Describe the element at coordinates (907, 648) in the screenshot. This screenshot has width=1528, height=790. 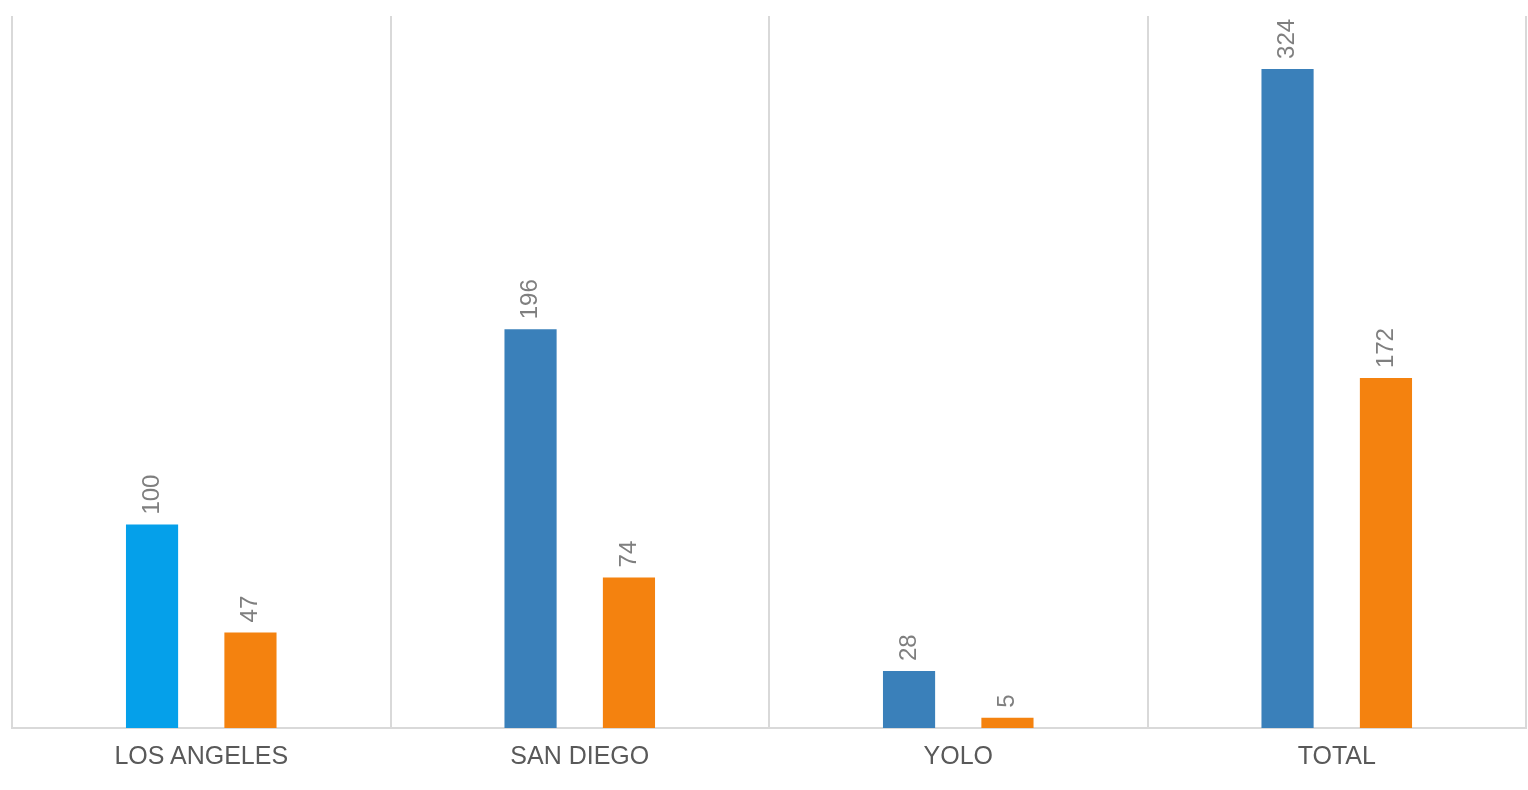
I see `data-label: 28` at that location.